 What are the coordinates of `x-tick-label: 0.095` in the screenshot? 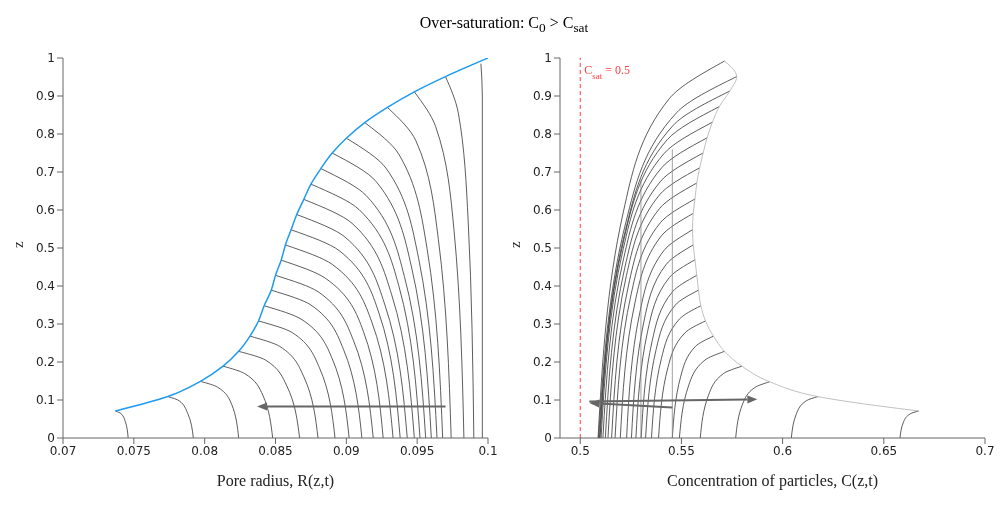 It's located at (417, 450).